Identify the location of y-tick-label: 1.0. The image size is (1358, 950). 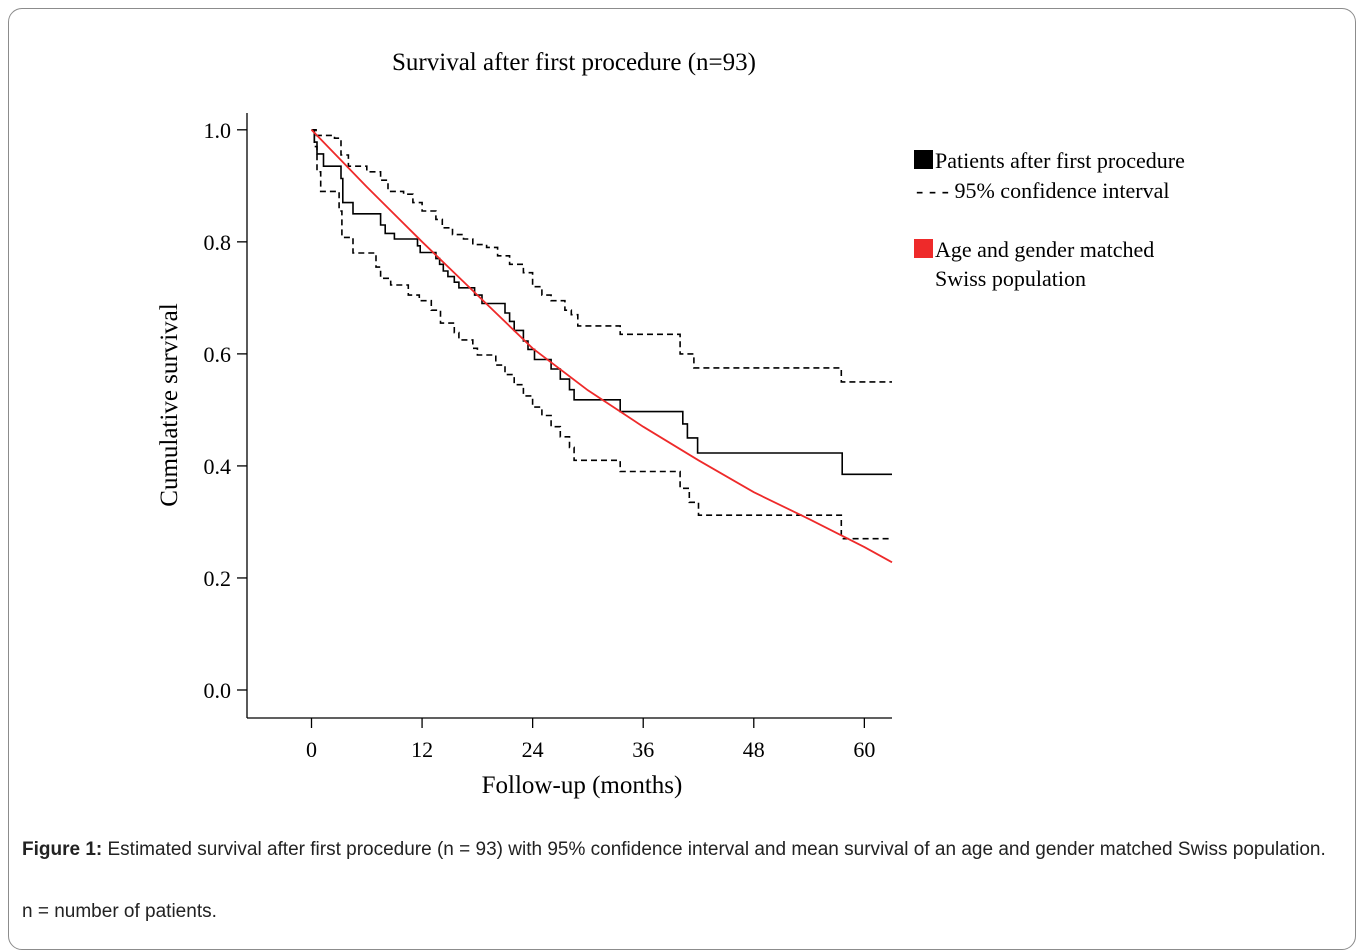
(218, 130).